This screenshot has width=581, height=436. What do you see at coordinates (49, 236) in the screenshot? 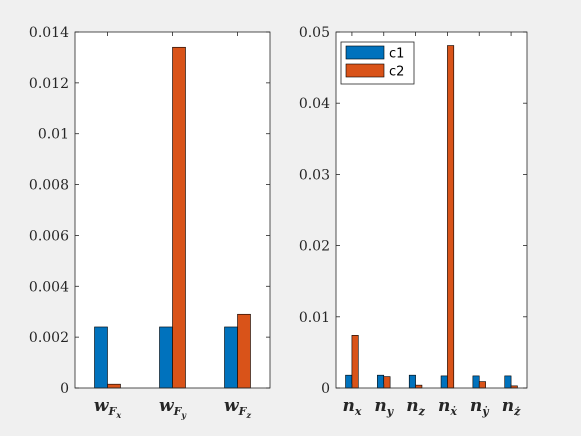
I see `ytick-label: 0.006` at bounding box center [49, 236].